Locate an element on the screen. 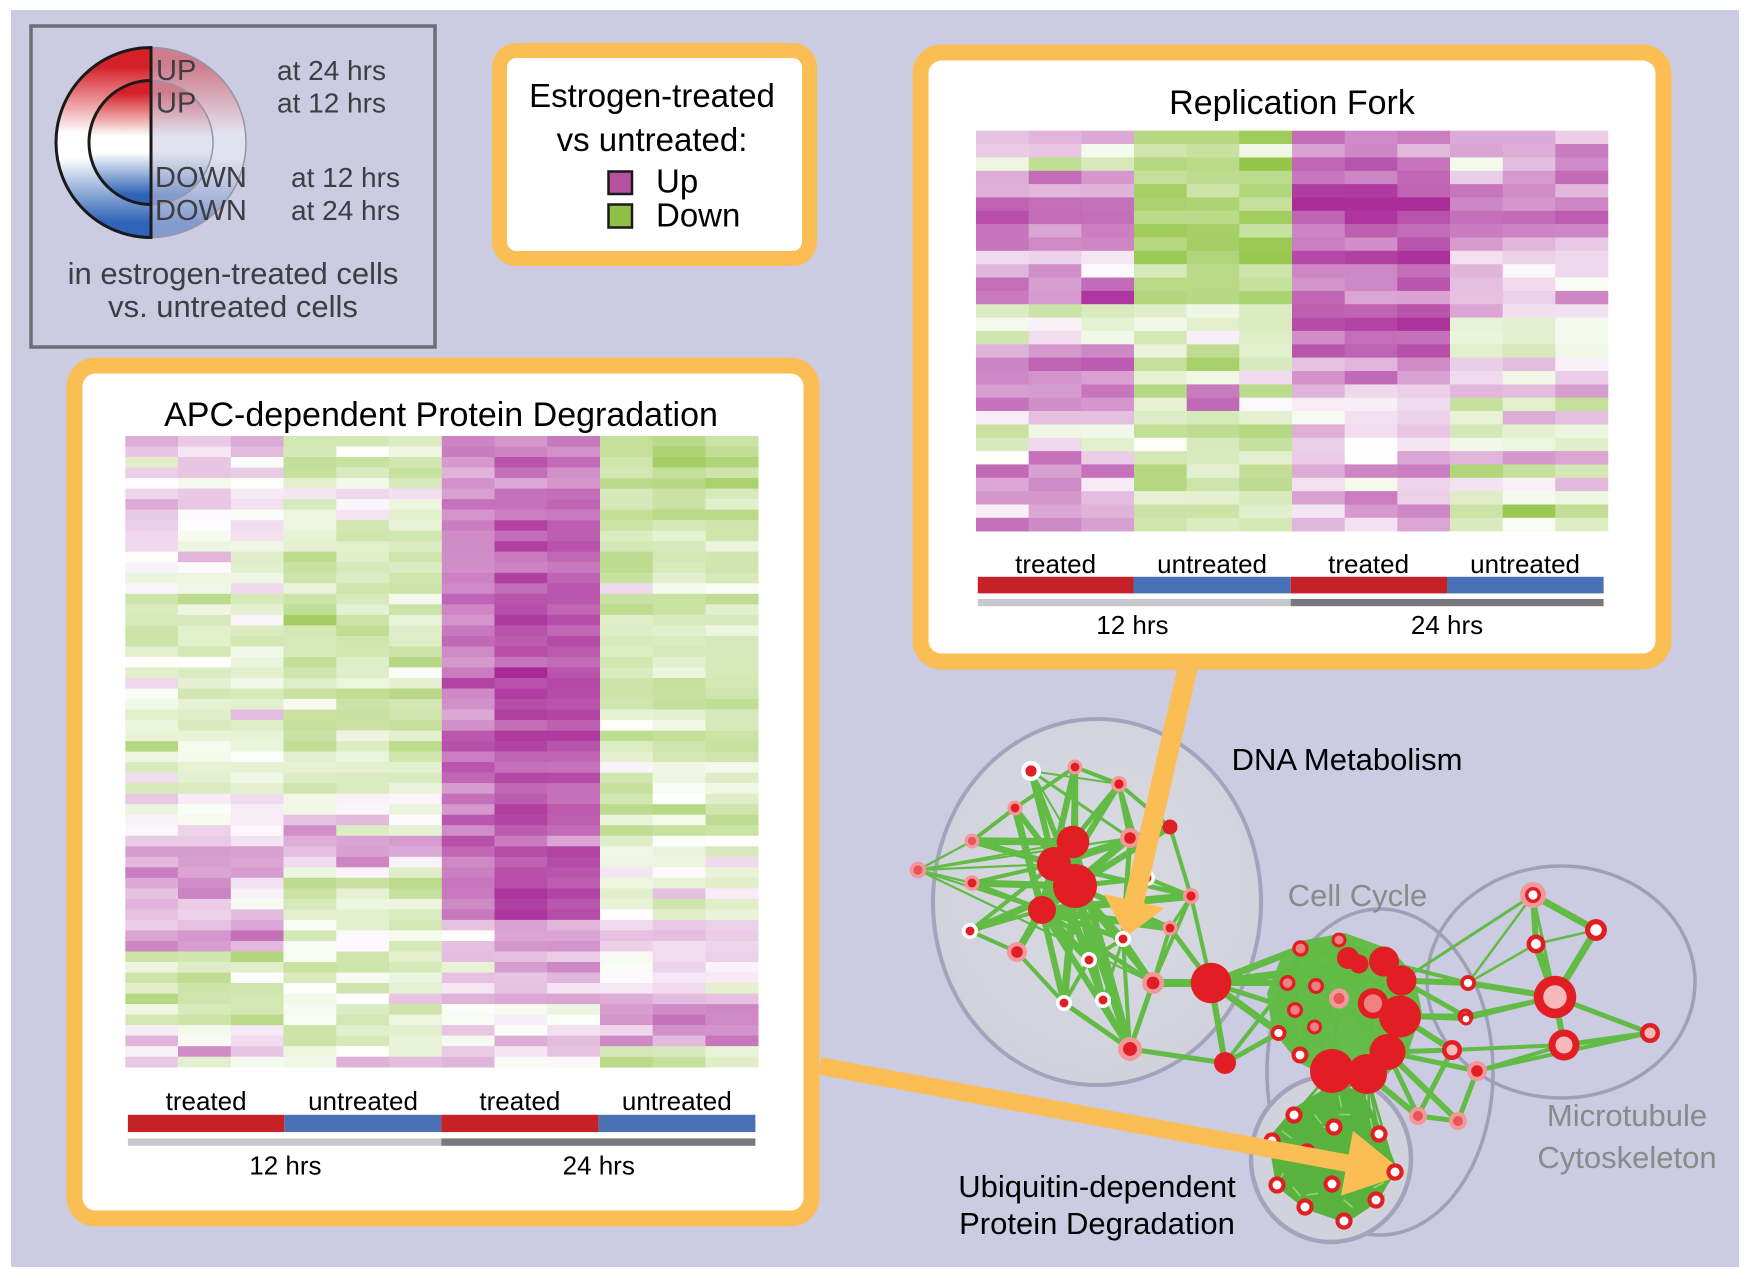 The width and height of the screenshot is (1750, 1279). svg-text: Cell Cycle is located at coordinates (1358, 895).